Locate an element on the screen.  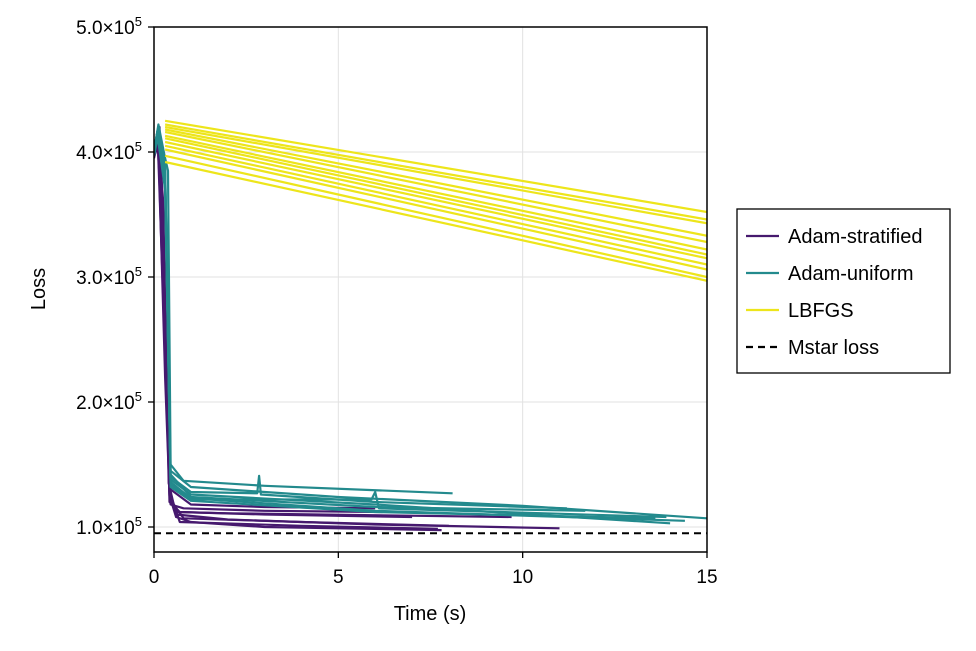
y-axis-label: Loss is located at coordinates (39, 289).